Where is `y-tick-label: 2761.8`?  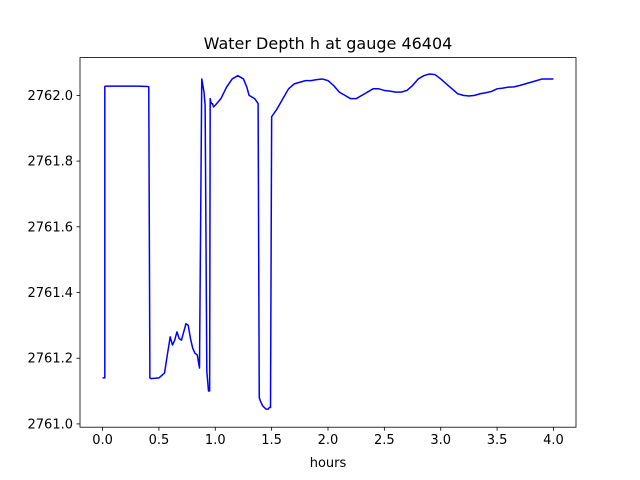
y-tick-label: 2761.8 is located at coordinates (51, 162).